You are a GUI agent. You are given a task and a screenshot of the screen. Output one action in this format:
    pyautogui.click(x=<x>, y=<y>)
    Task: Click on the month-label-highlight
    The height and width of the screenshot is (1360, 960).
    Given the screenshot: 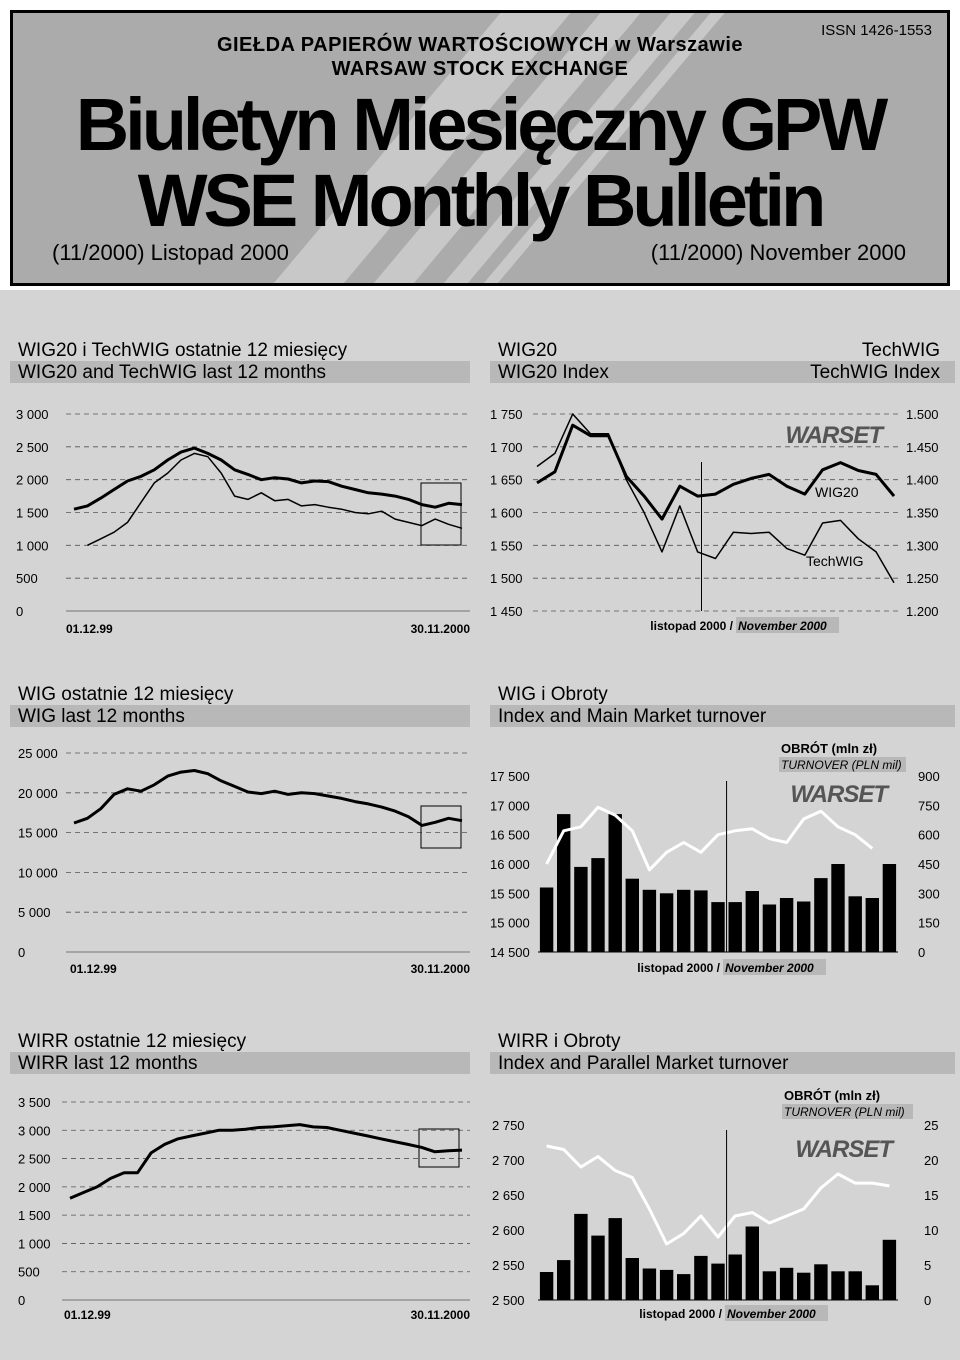 What is the action you would take?
    pyautogui.click(x=776, y=1313)
    